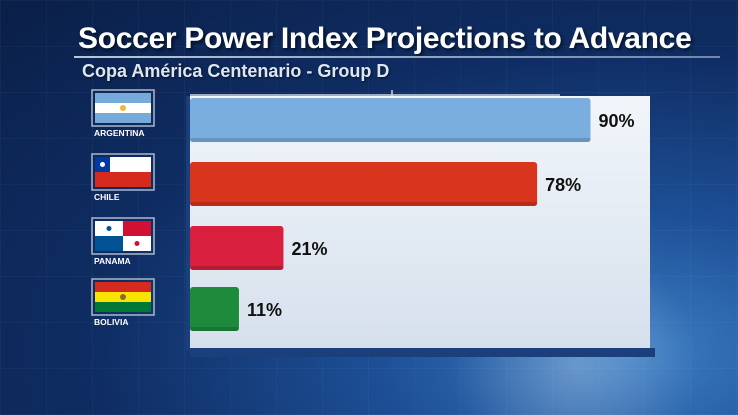 The width and height of the screenshot is (738, 415). What do you see at coordinates (123, 108) in the screenshot?
I see `argentina-flag-icon` at bounding box center [123, 108].